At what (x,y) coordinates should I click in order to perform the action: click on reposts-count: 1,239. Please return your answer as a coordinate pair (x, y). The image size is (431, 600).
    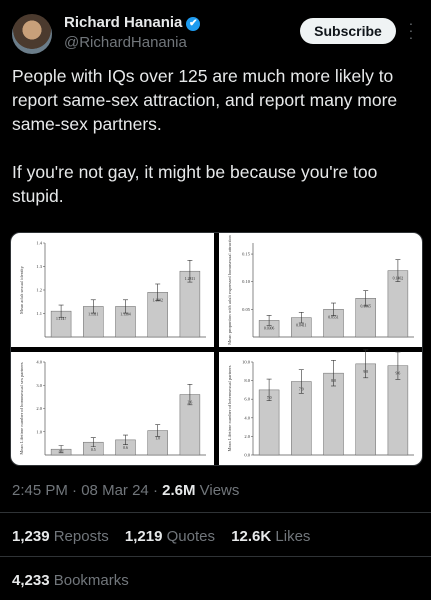
    Looking at the image, I should click on (31, 536).